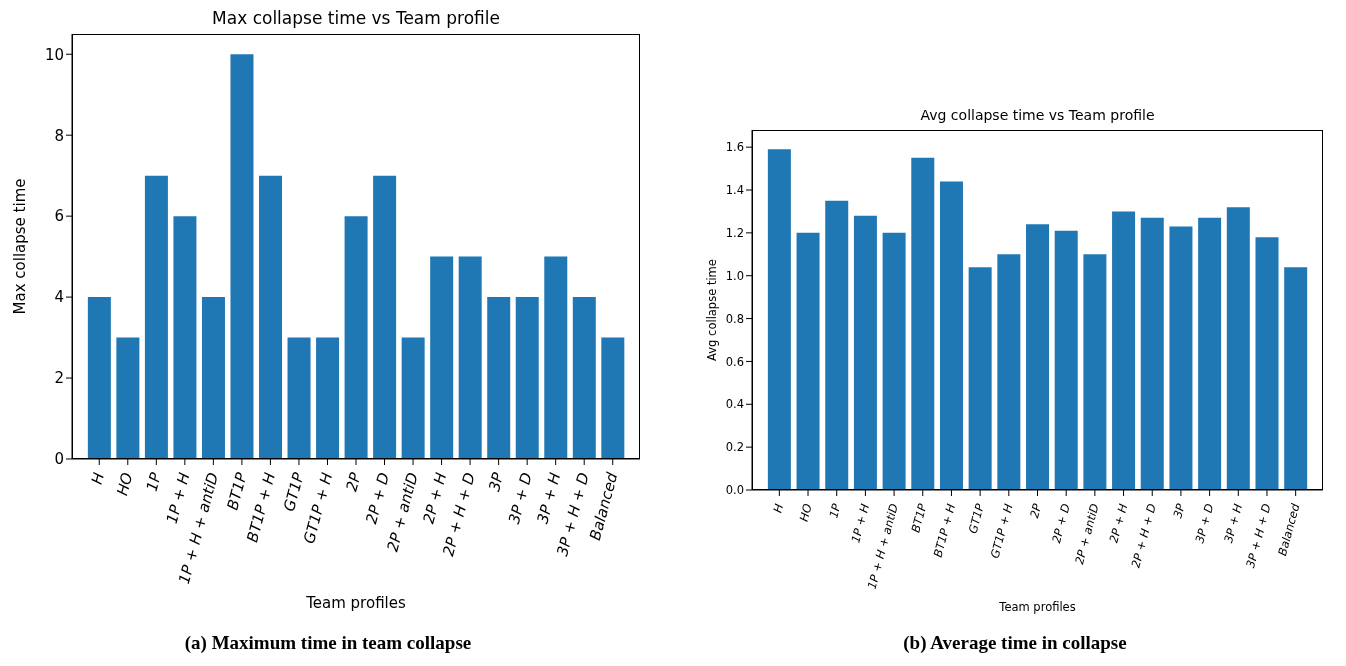 The image size is (1346, 666). What do you see at coordinates (328, 643) in the screenshot?
I see `text: (a) Maximum time in team collapse` at bounding box center [328, 643].